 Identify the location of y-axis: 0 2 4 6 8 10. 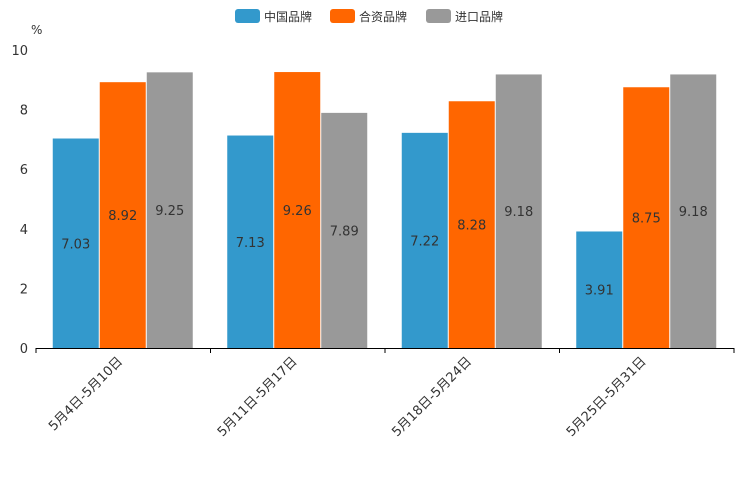
(19, 200).